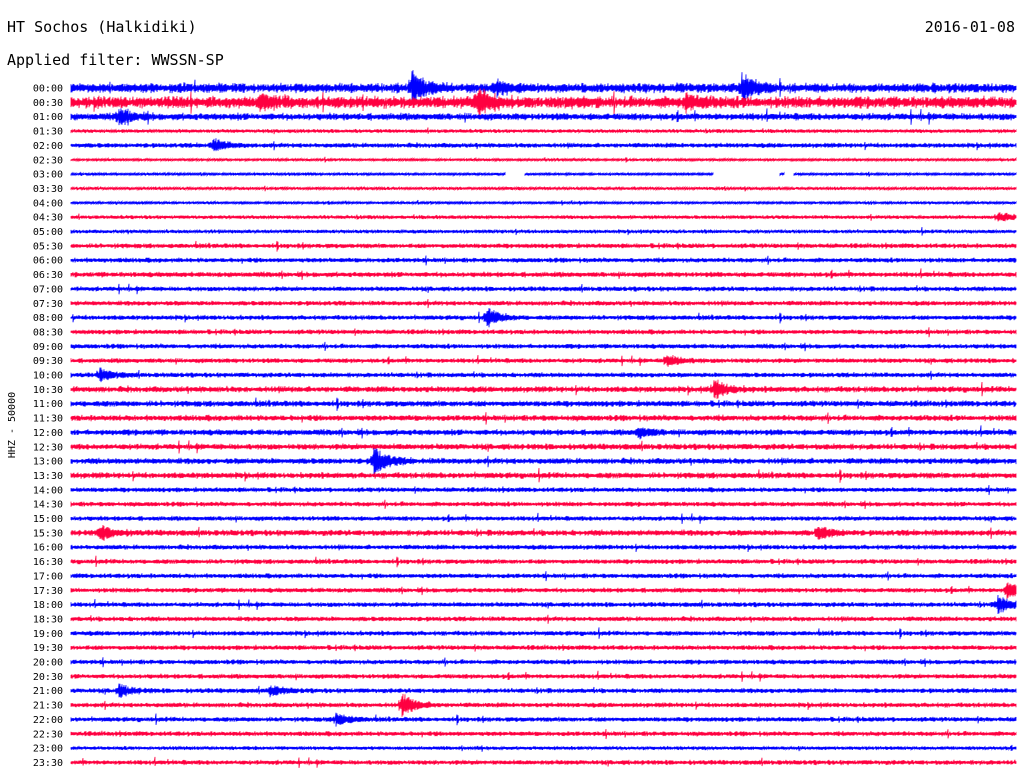  What do you see at coordinates (48, 490) in the screenshot?
I see `time-tick-label: 14:00` at bounding box center [48, 490].